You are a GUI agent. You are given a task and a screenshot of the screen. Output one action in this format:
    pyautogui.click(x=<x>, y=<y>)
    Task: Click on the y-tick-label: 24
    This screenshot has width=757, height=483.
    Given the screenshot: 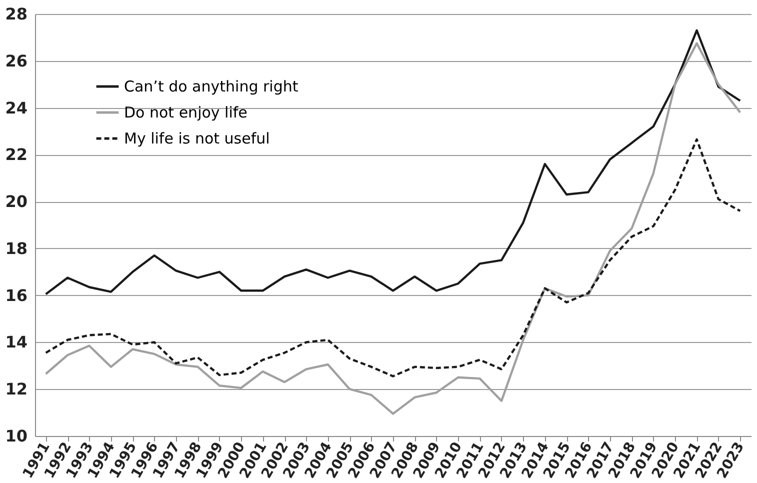 What is the action you would take?
    pyautogui.click(x=16, y=108)
    